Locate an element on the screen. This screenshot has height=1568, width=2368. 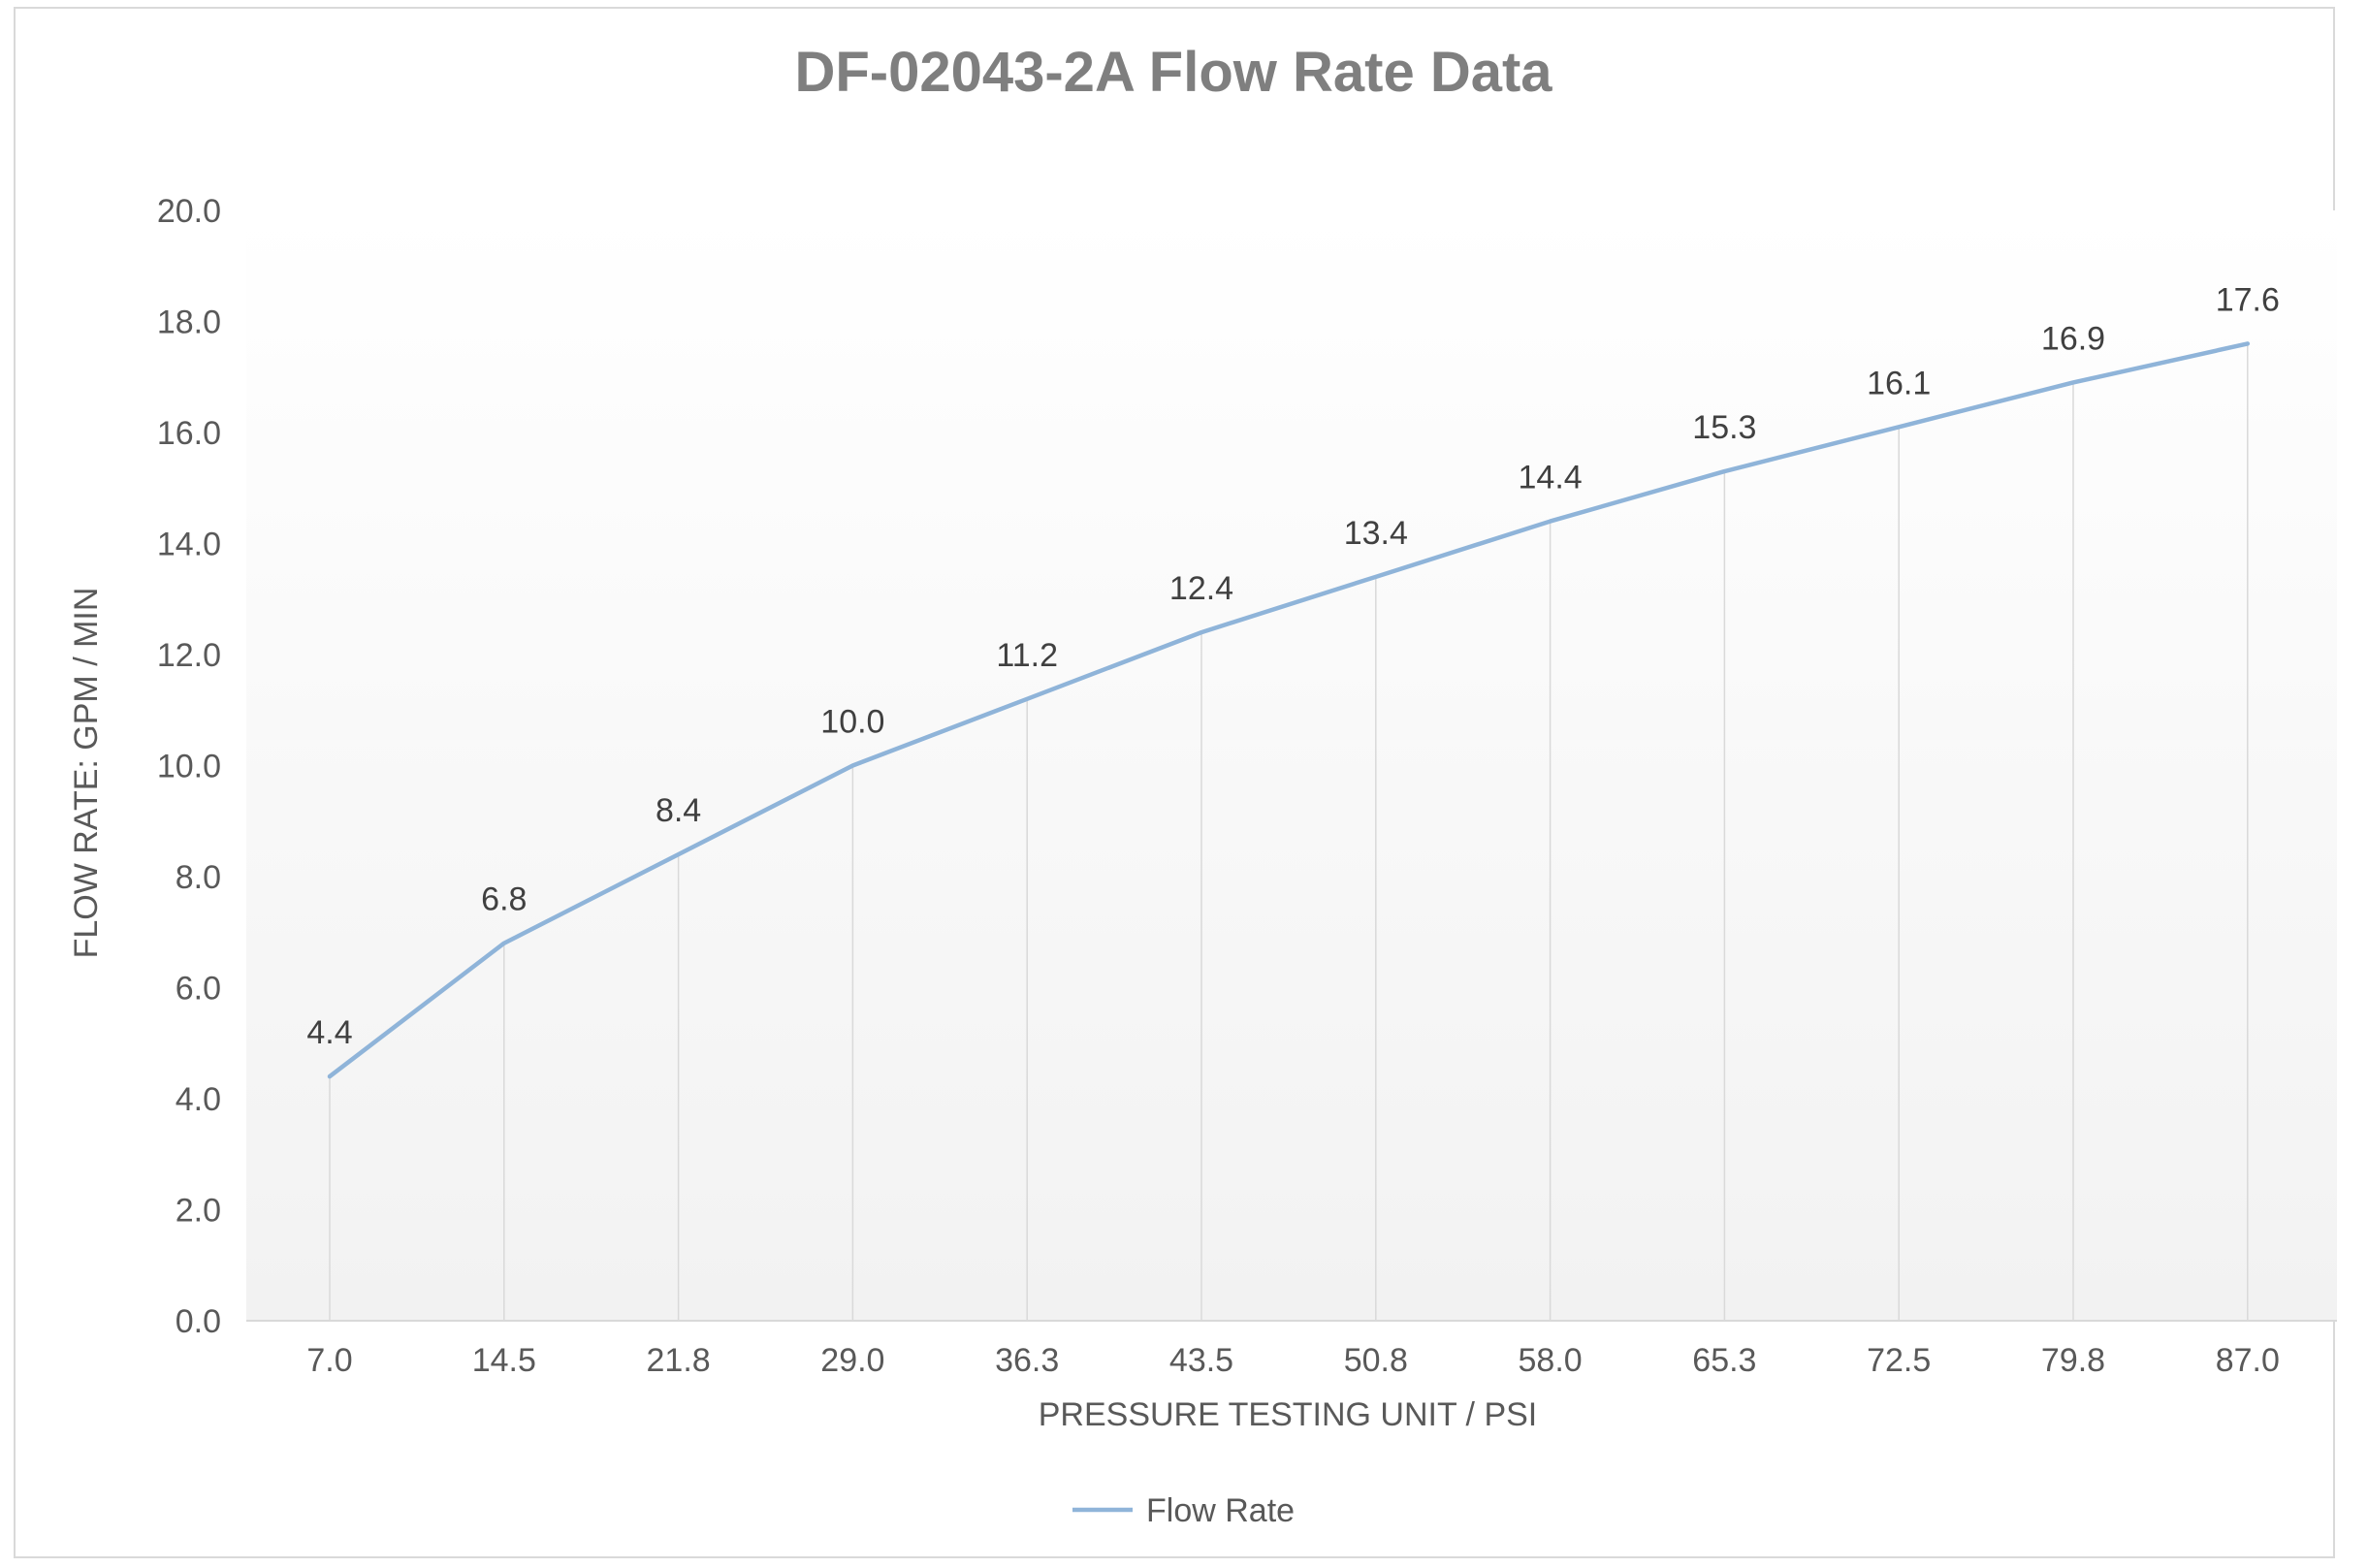
x-tick-label: 7.0 is located at coordinates (329, 1360).